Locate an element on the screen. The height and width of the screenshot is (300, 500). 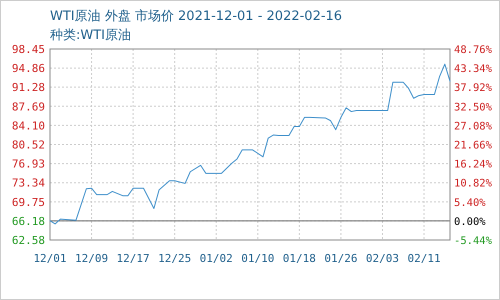
y-tick-label: 94.86 is located at coordinates (28, 69).